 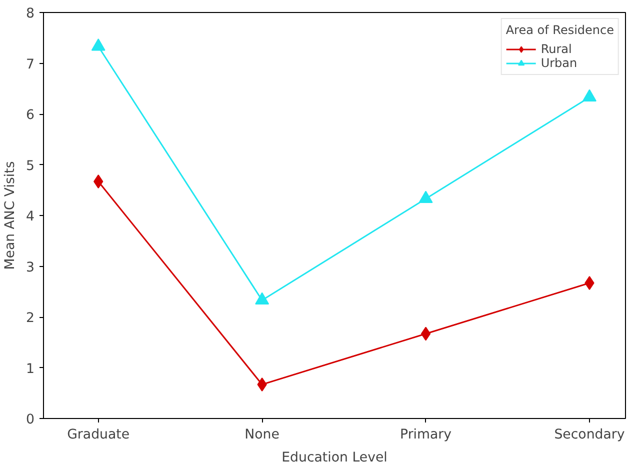 I want to click on y-axis-title: Mean ANC Visits, so click(x=10, y=215).